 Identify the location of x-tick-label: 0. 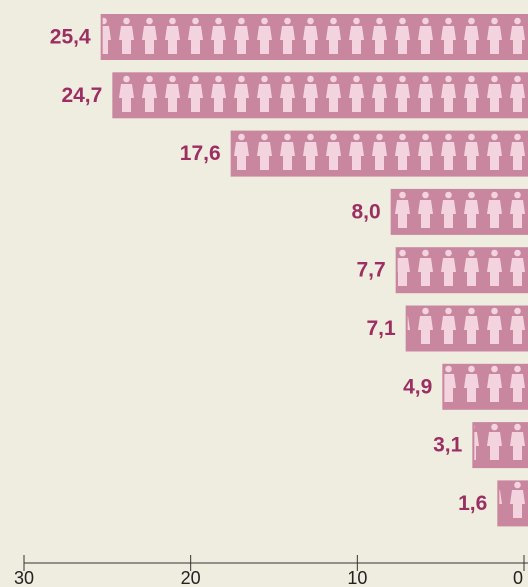
(518, 577).